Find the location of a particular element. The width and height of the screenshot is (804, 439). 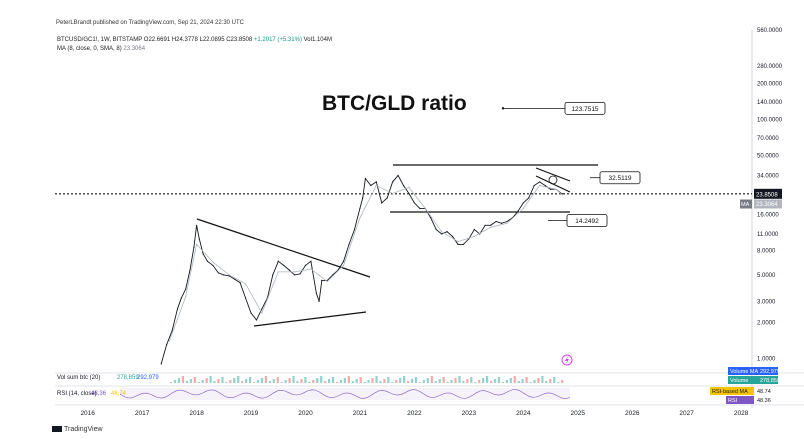

ma-value: 23.3064 is located at coordinates (134, 49).